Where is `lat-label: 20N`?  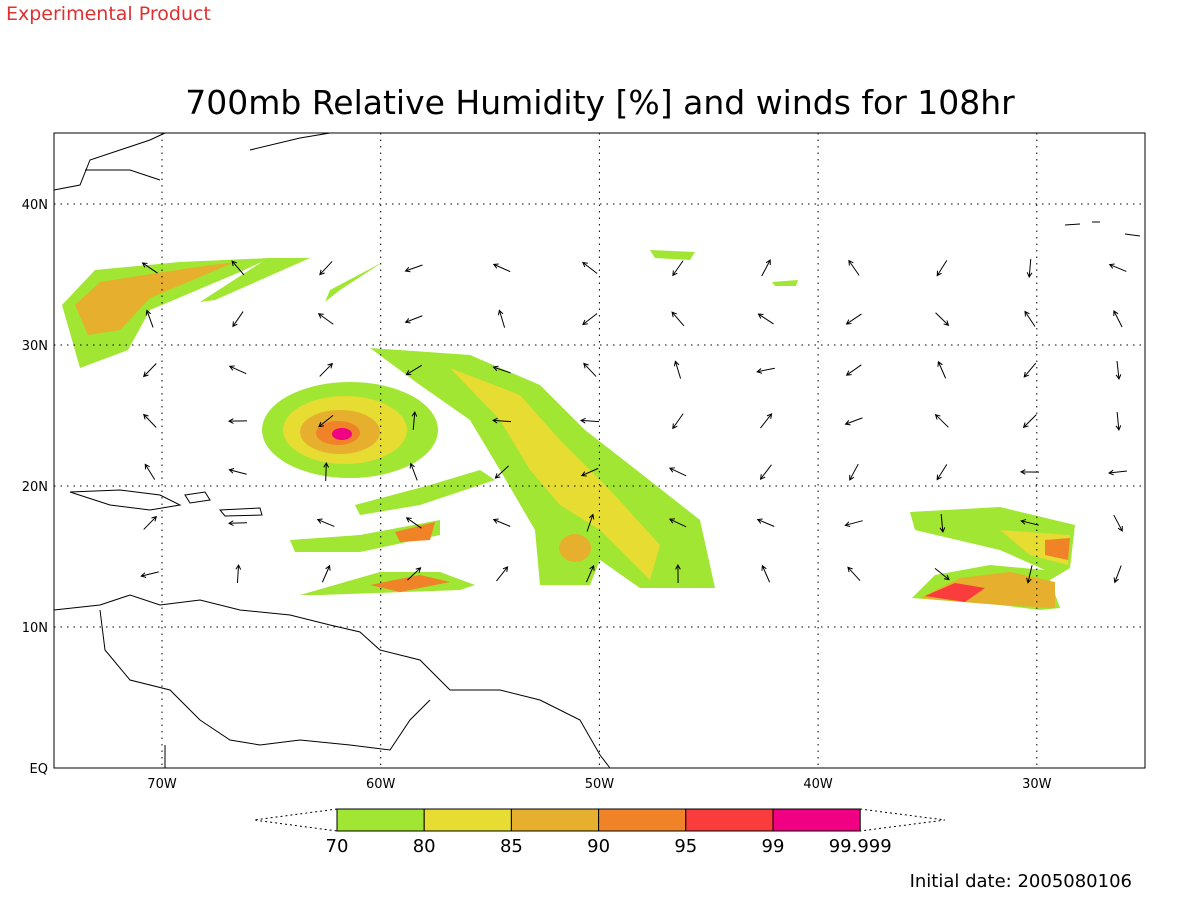 lat-label: 20N is located at coordinates (35, 487).